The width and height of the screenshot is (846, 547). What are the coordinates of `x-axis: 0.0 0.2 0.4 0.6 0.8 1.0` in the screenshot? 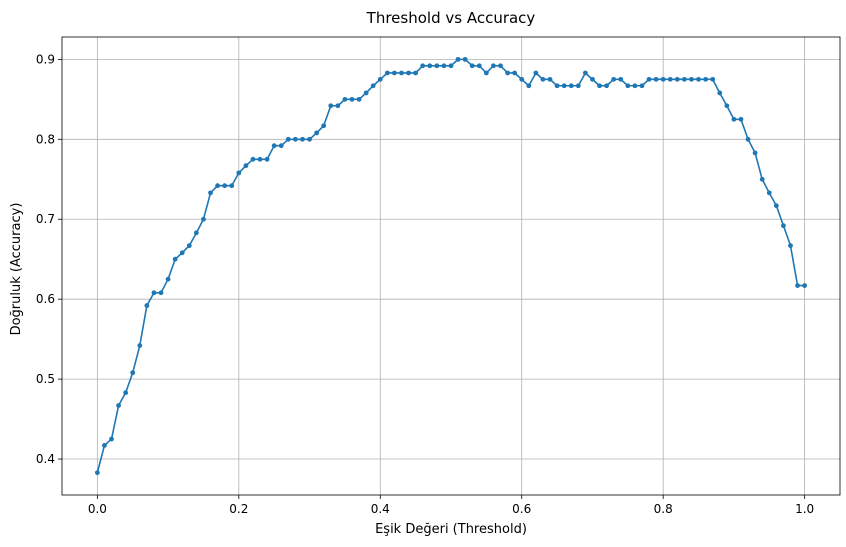 It's located at (451, 505).